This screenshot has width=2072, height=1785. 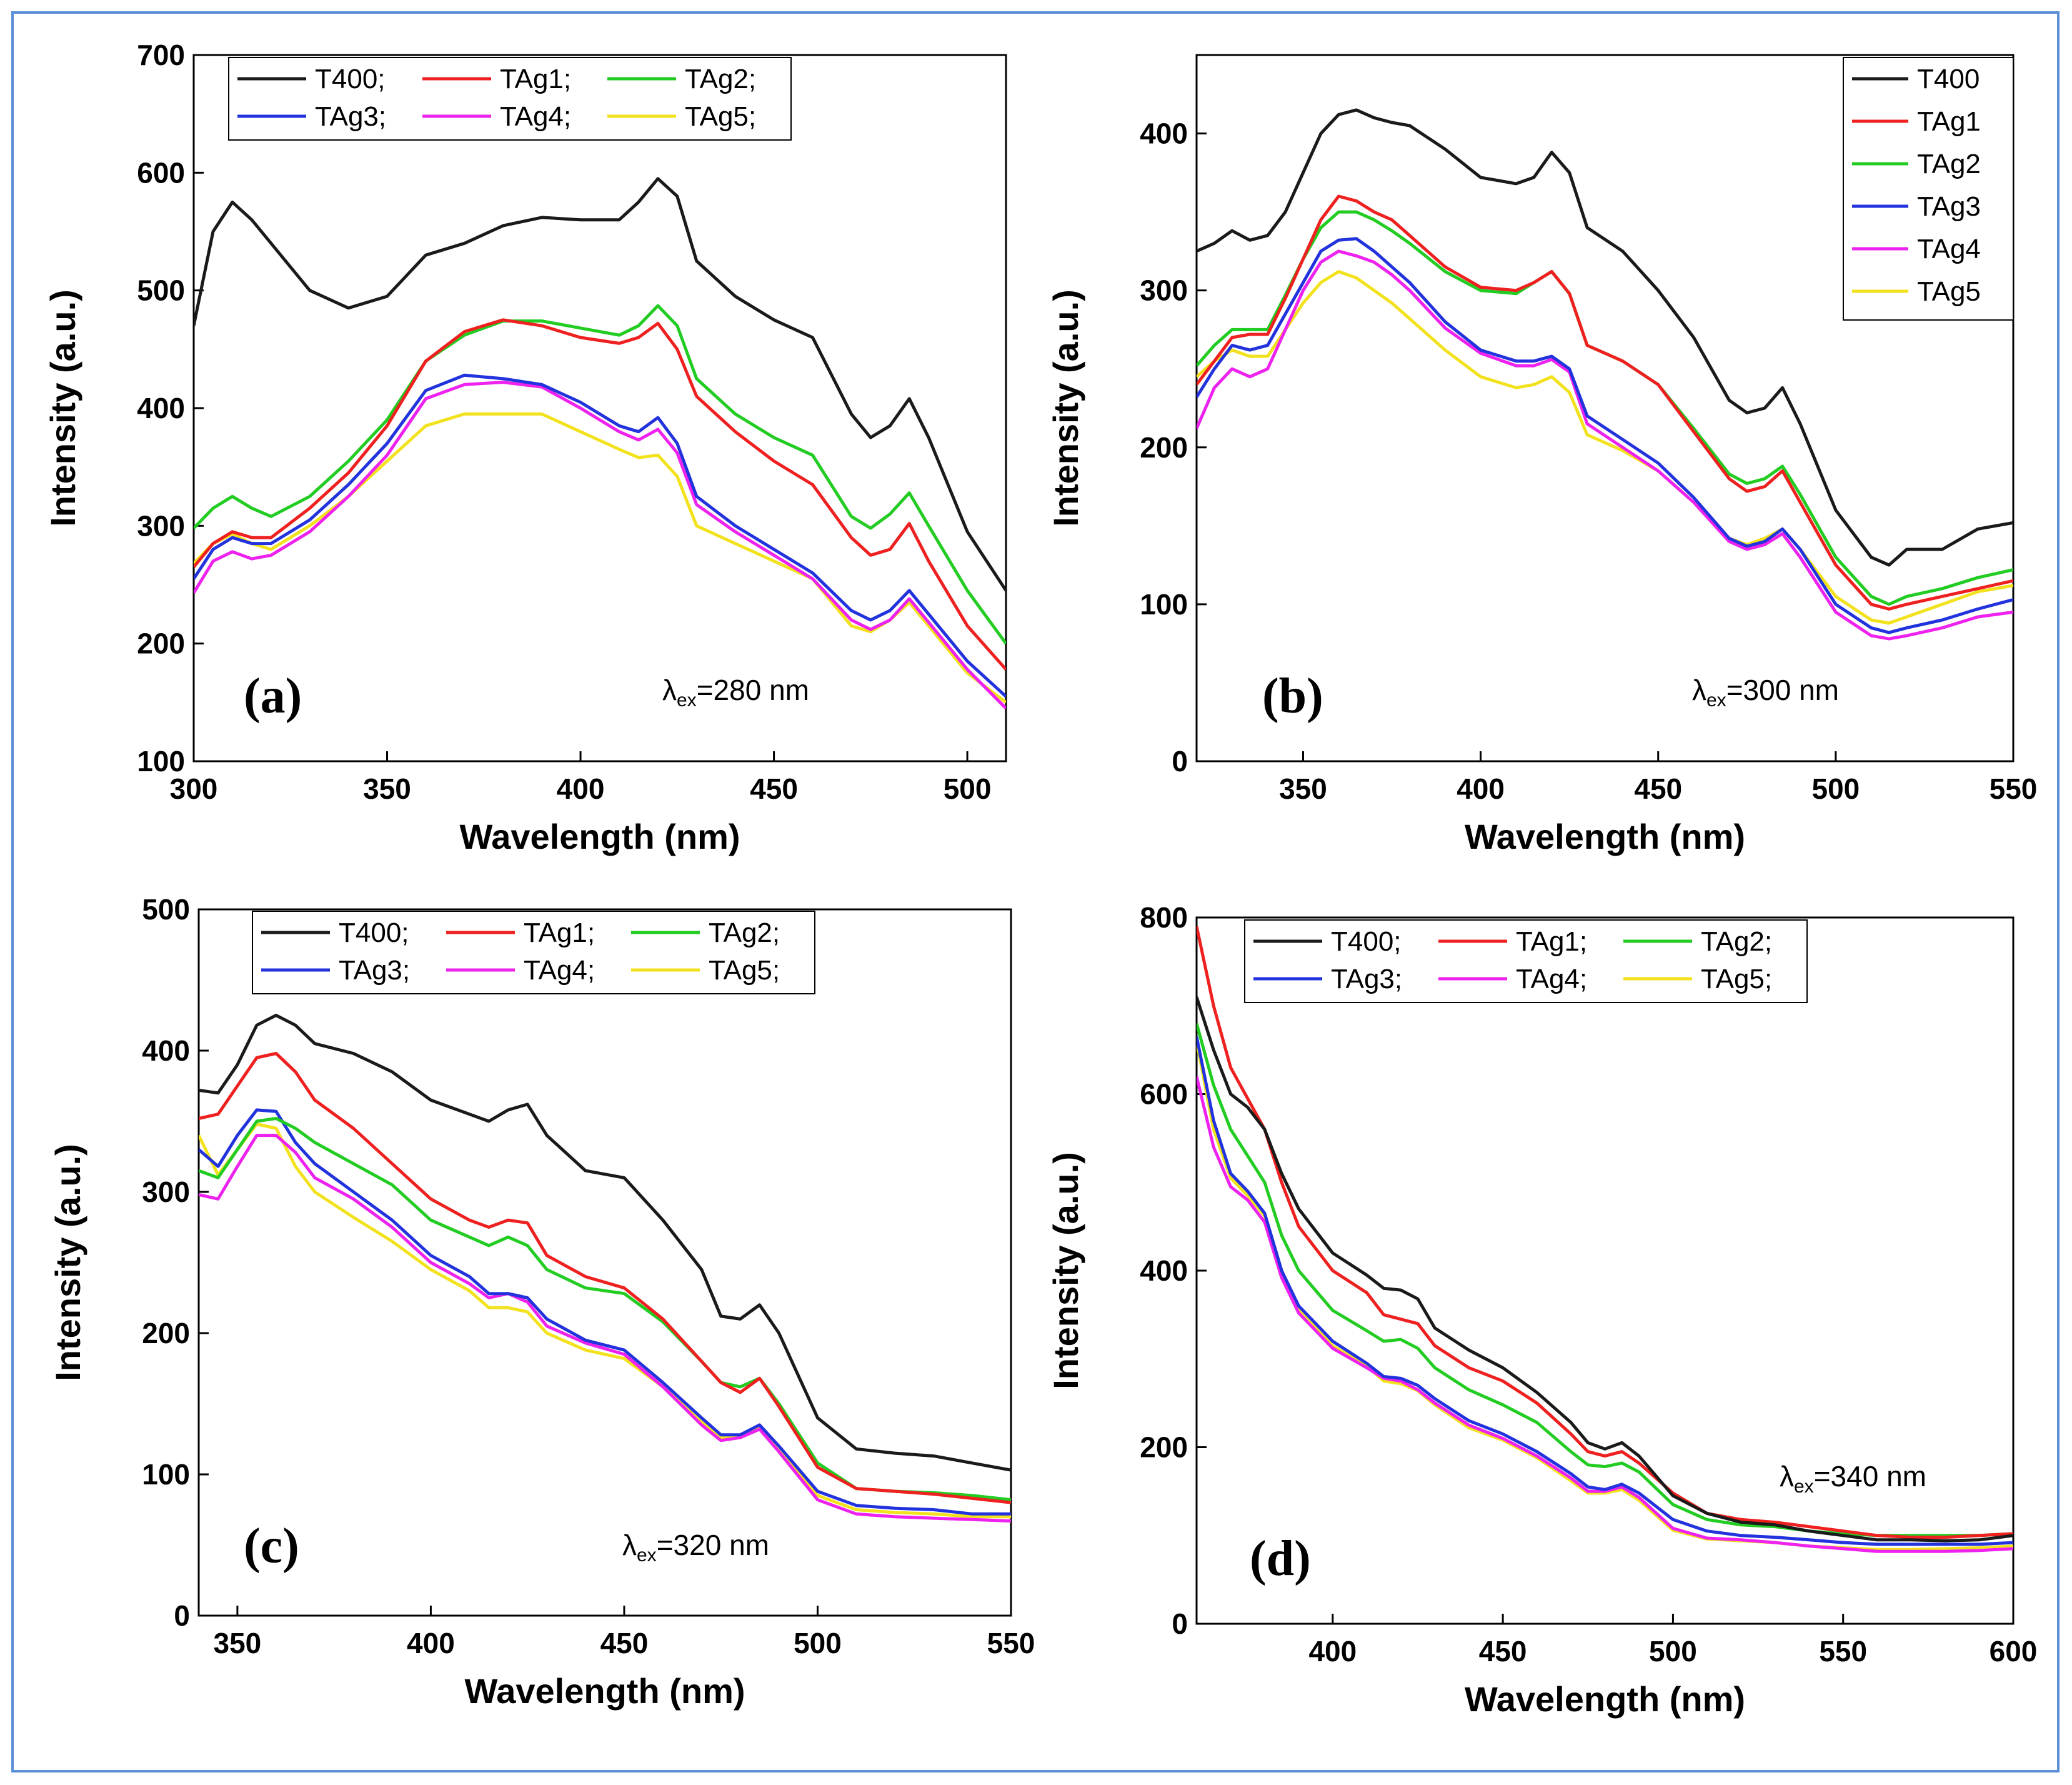 What do you see at coordinates (2014, 1651) in the screenshot?
I see `x-tick-label: 600` at bounding box center [2014, 1651].